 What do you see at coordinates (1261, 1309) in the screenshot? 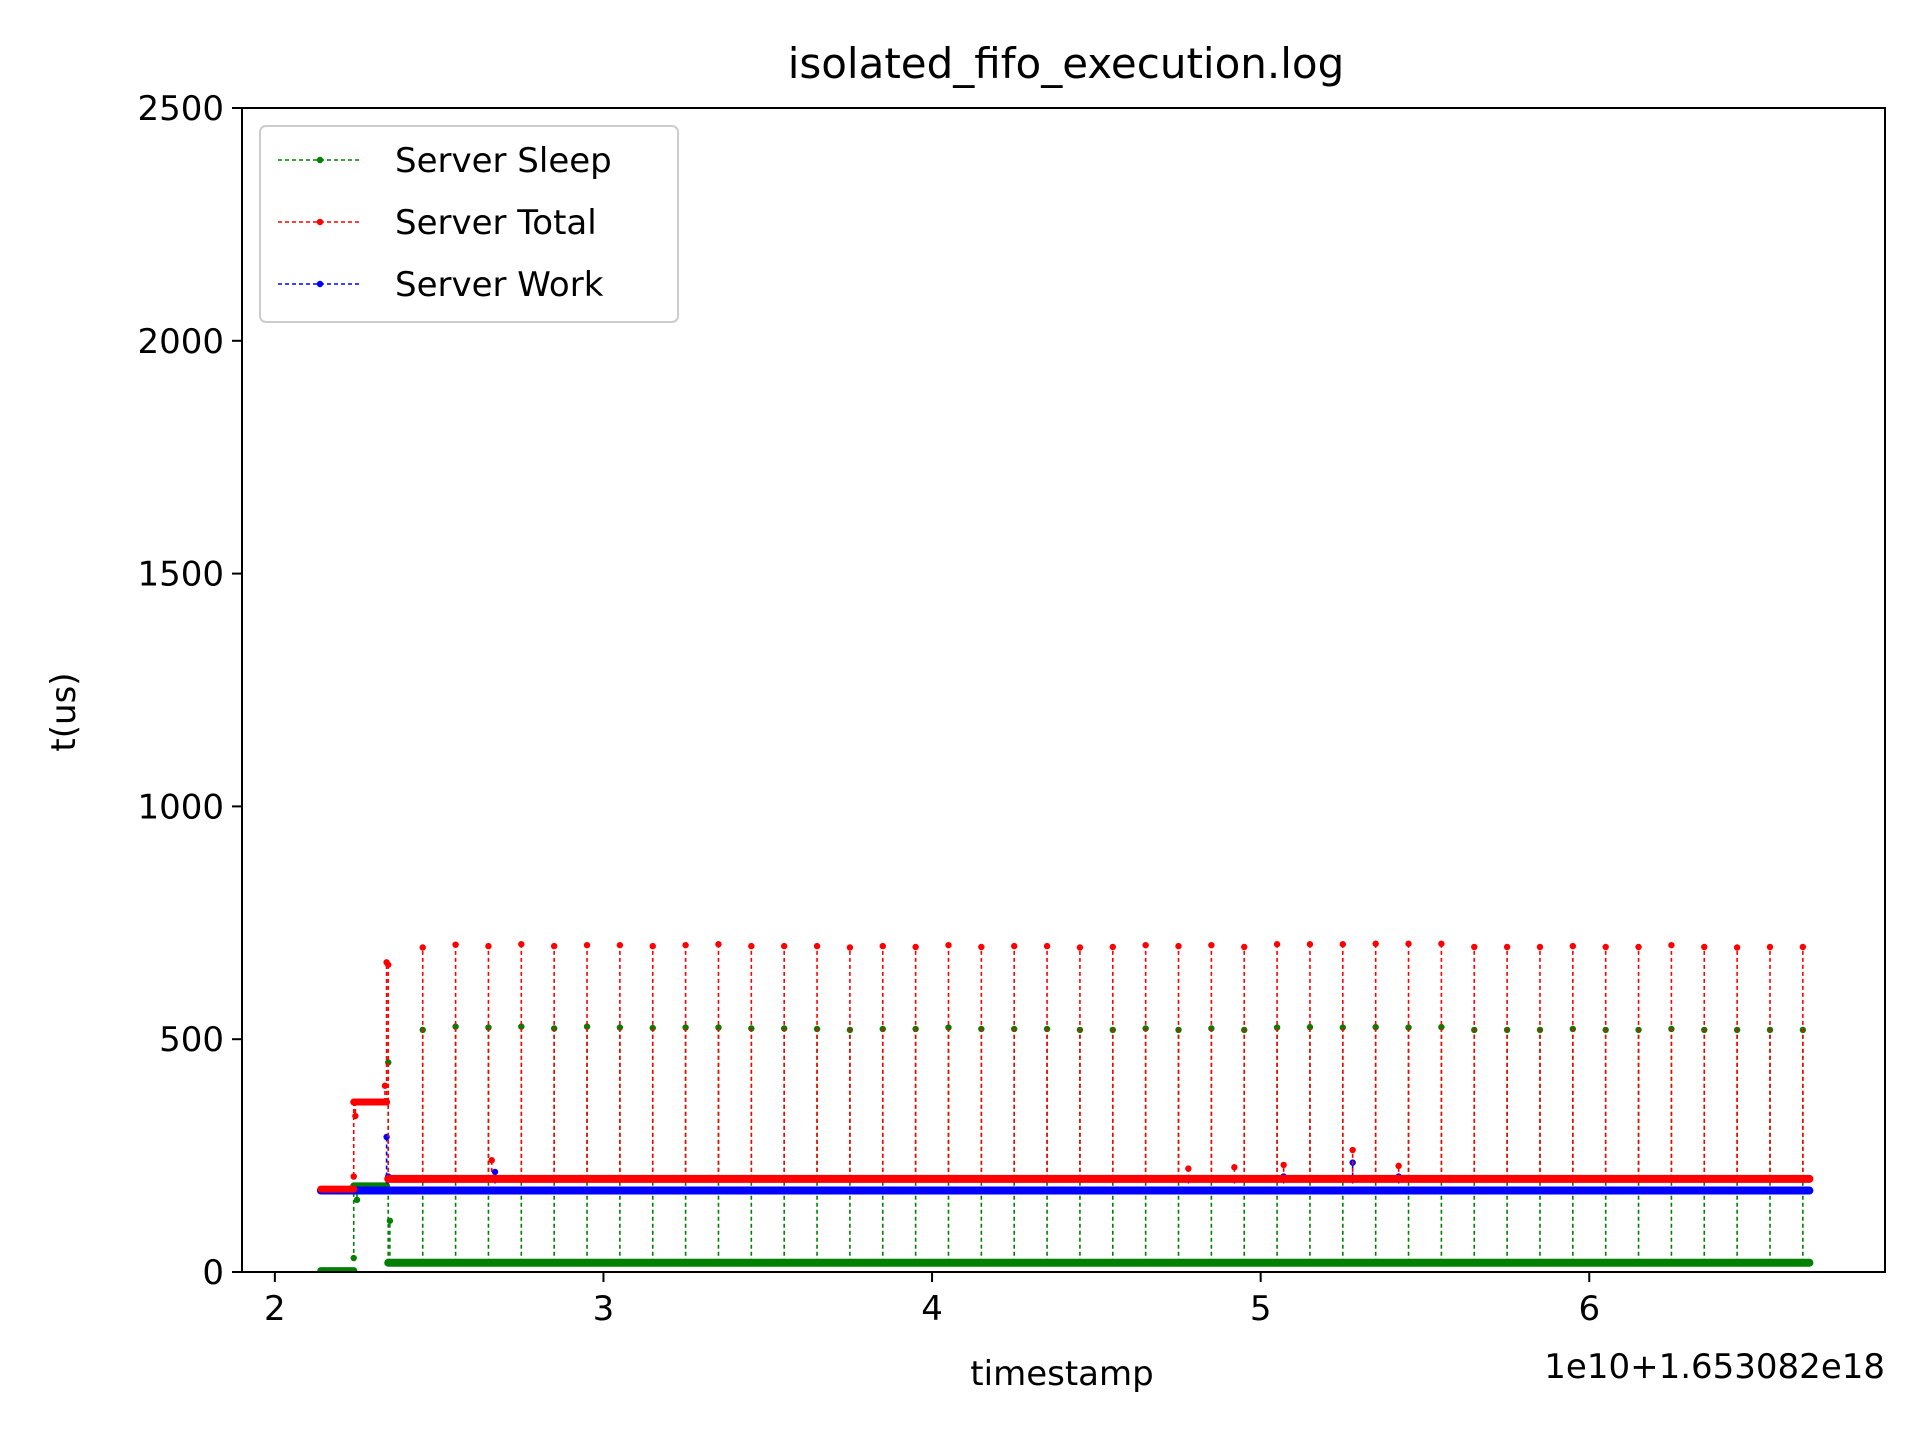
I see `x-tick-label: 5` at bounding box center [1261, 1309].